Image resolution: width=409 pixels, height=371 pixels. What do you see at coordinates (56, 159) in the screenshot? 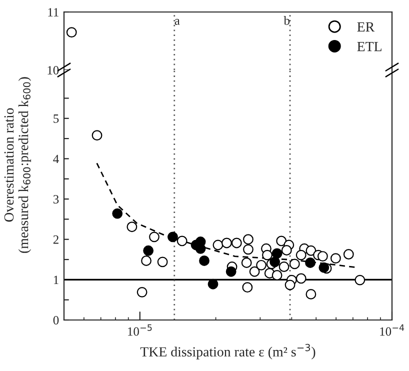
I see `y-tick-label: 4` at bounding box center [56, 159].